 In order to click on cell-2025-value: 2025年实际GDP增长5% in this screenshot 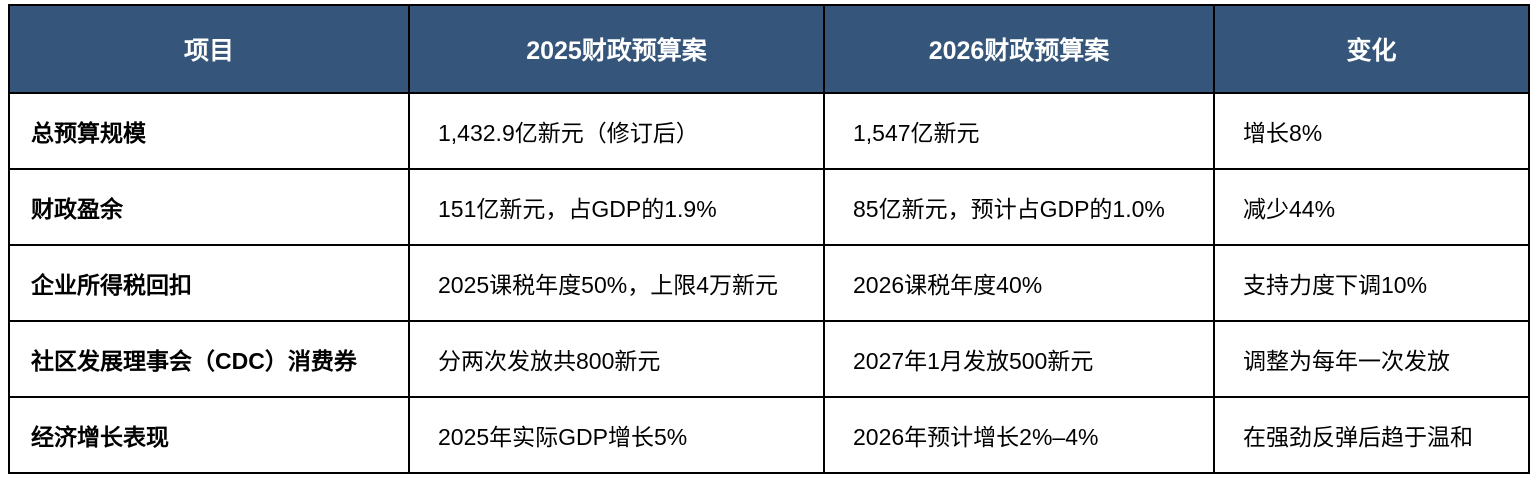, I will do `click(616, 435)`.